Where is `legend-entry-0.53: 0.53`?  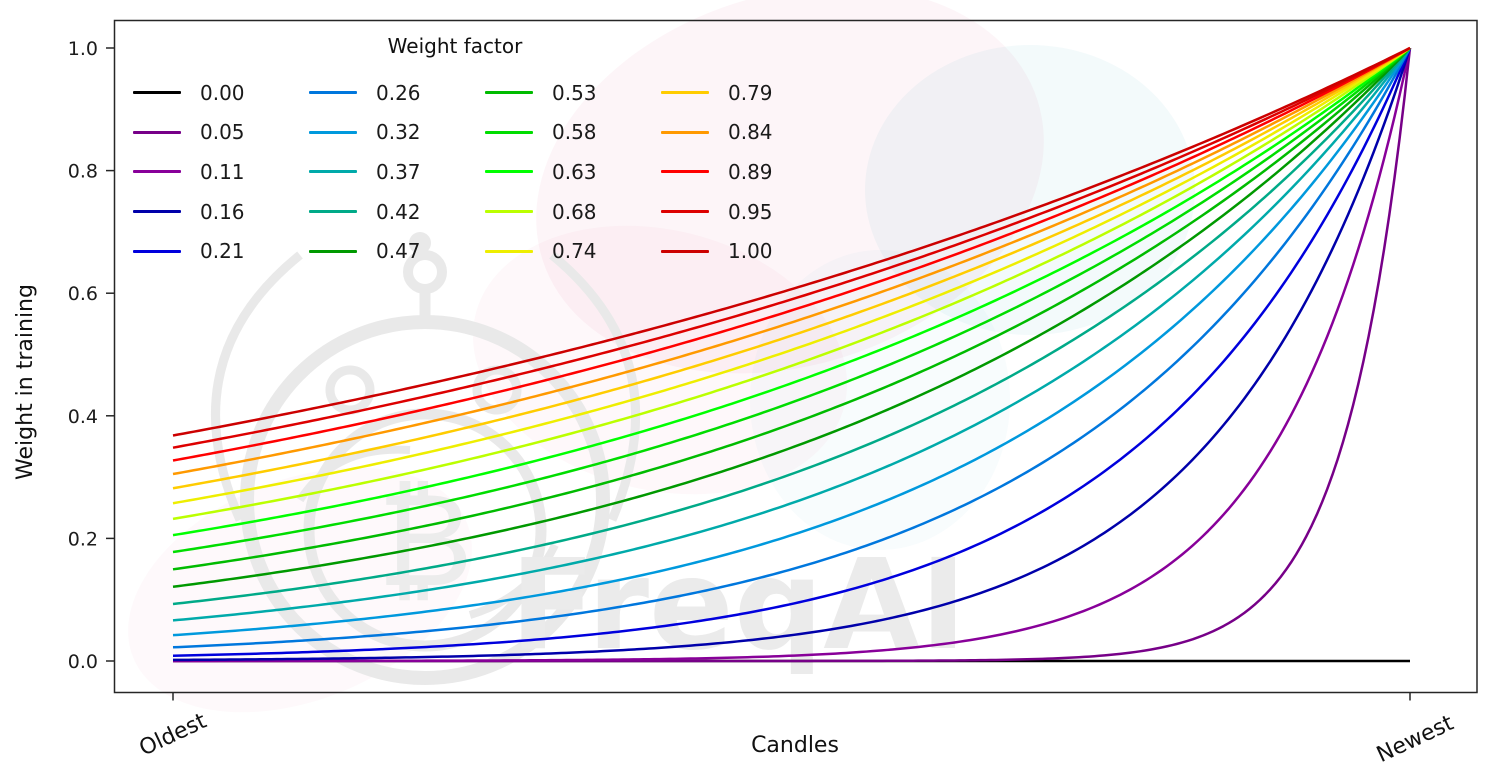 legend-entry-0.53: 0.53 is located at coordinates (565, 93).